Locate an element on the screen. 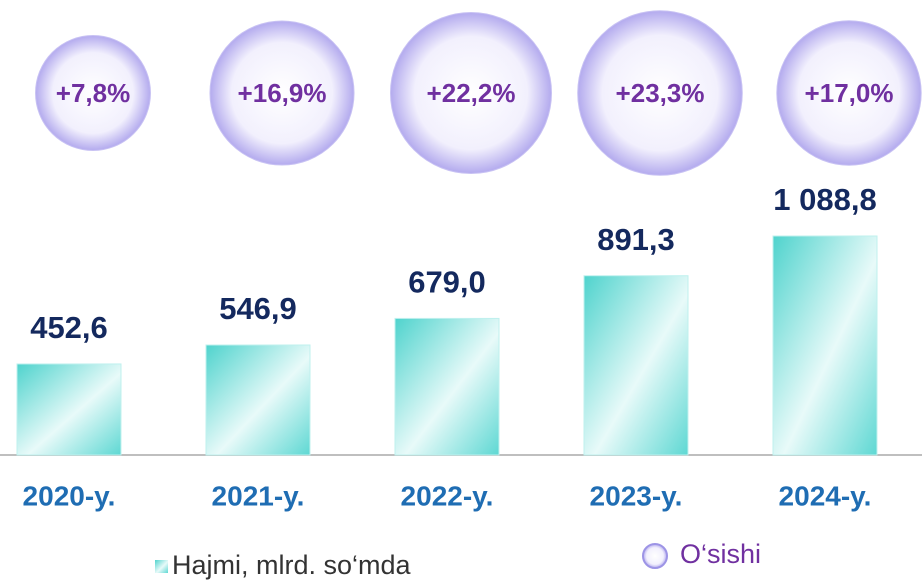 The width and height of the screenshot is (922, 584). x-tick-label: 2024-y. is located at coordinates (825, 495).